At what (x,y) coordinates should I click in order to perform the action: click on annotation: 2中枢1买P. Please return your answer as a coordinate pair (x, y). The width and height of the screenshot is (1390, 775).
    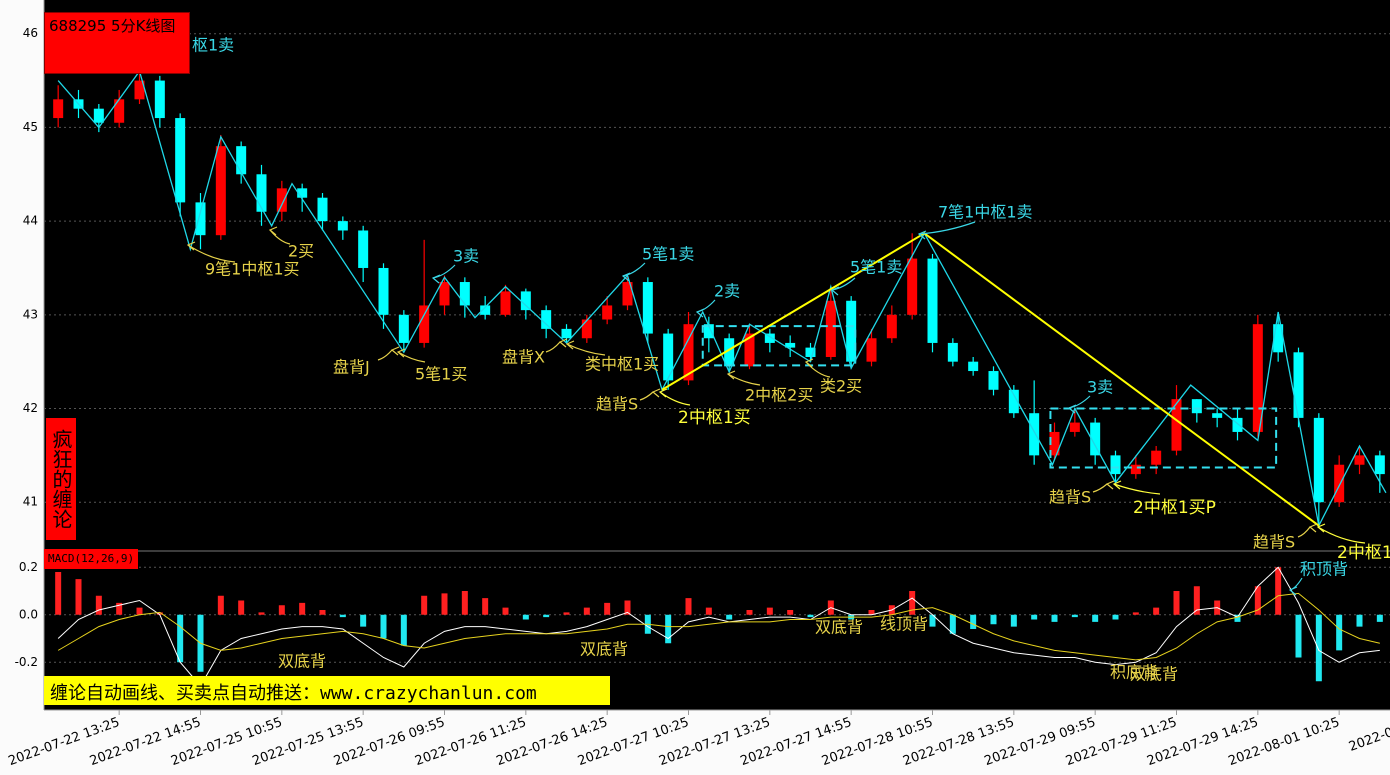
    Looking at the image, I should click on (1174, 508).